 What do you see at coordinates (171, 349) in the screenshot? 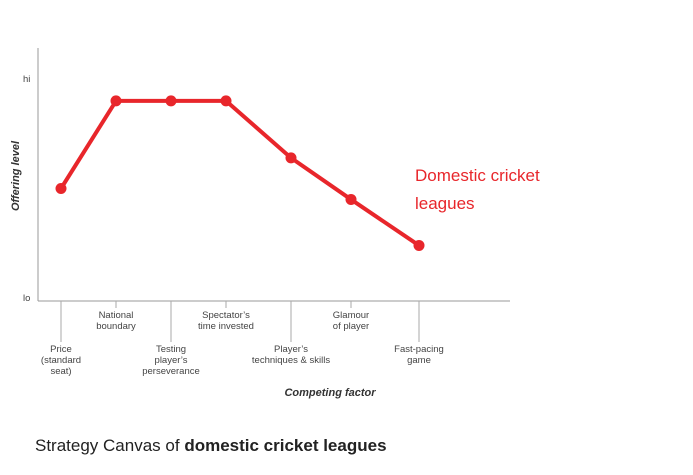
I see `category-label-2-line-0: Testing` at bounding box center [171, 349].